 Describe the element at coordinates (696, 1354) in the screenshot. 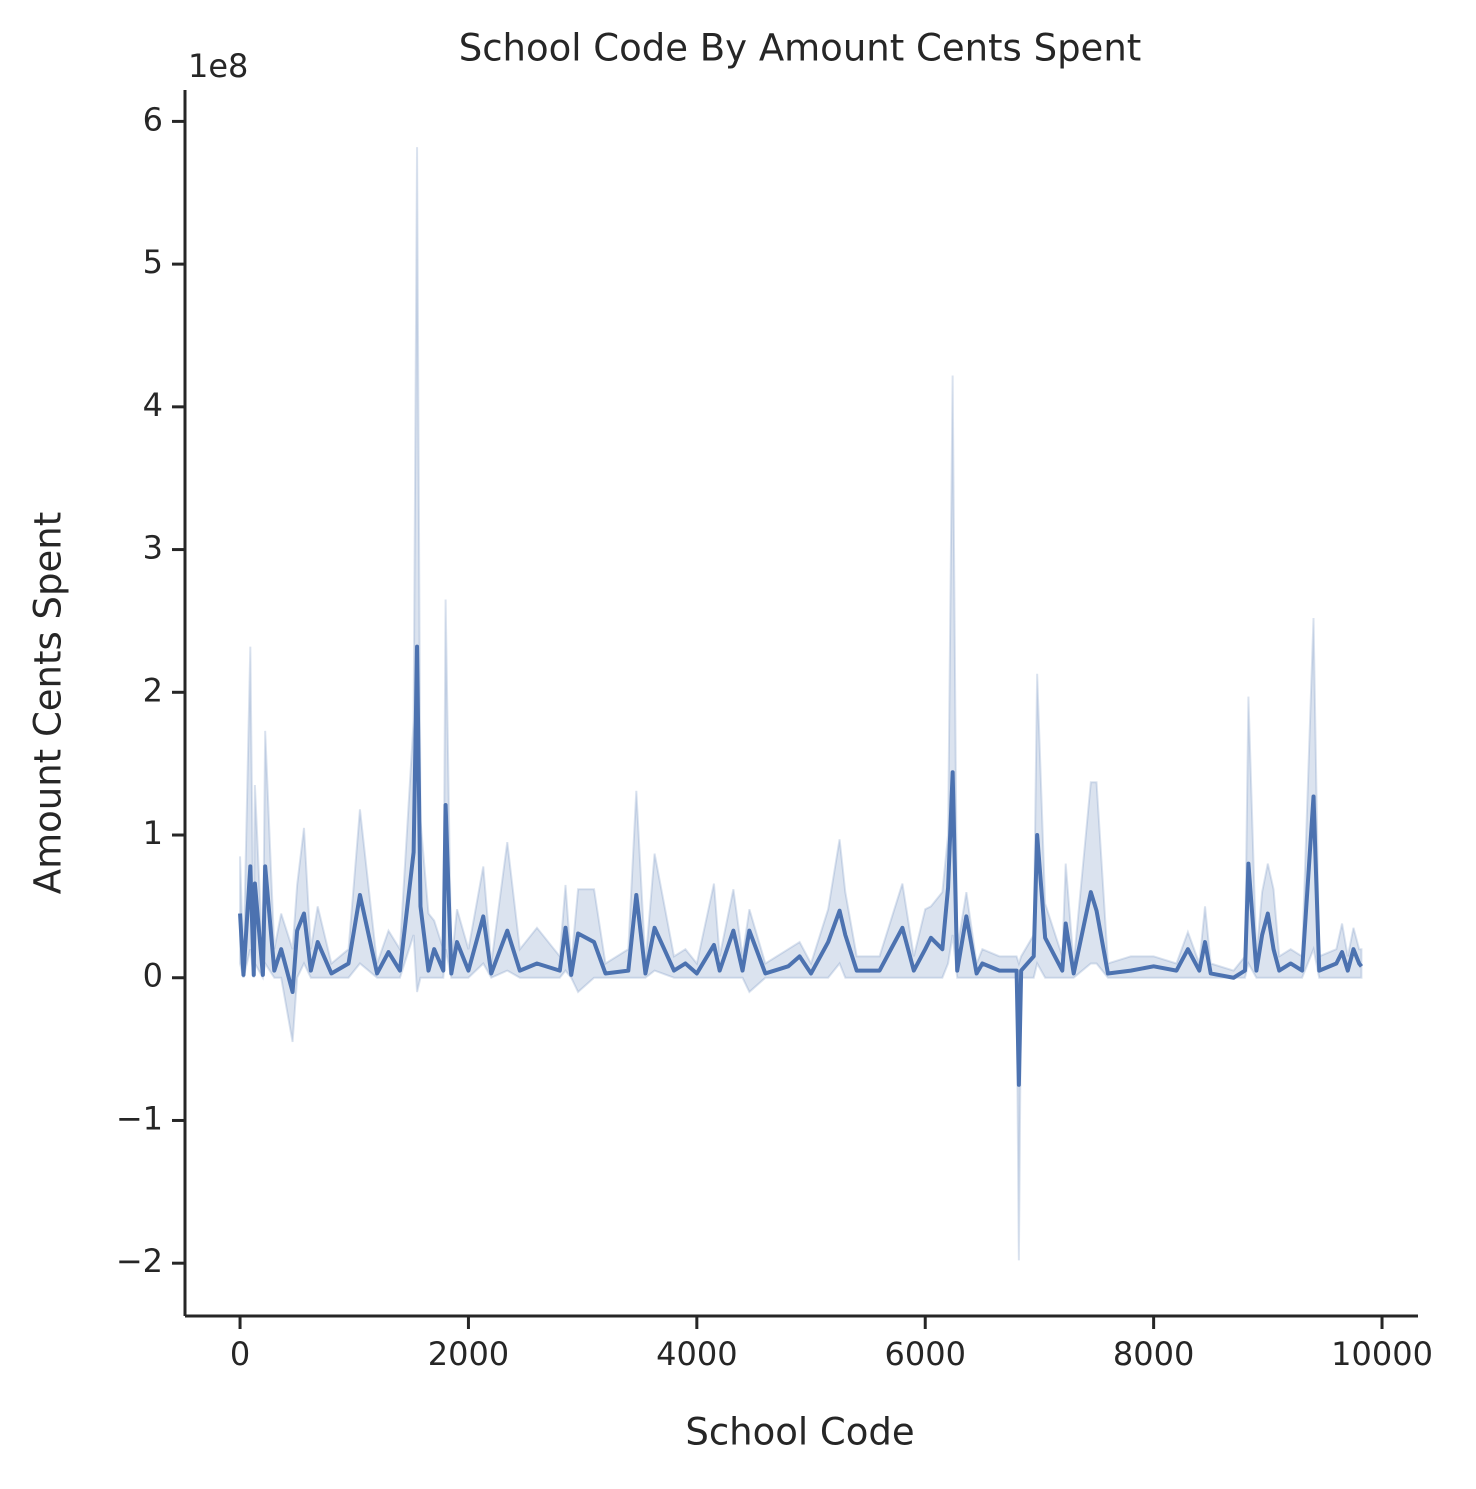

I see `x-tick-label: 4000` at that location.